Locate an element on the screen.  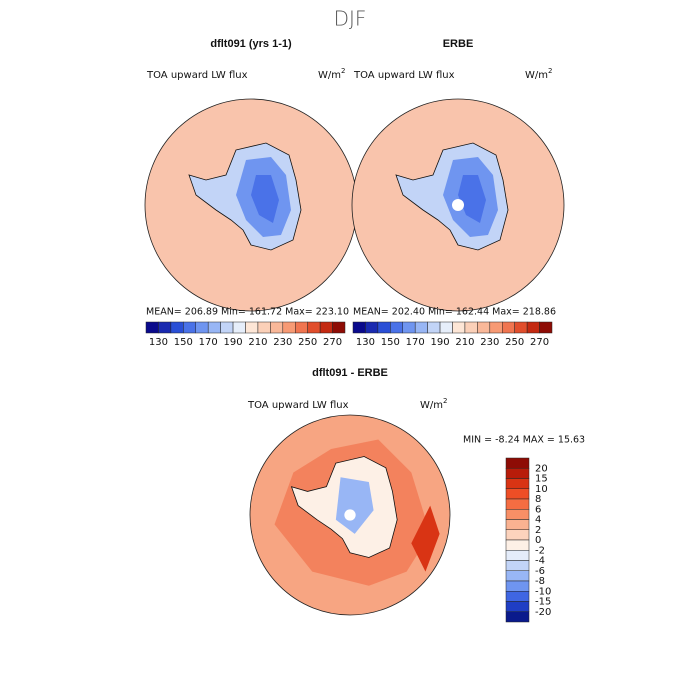
colorbar-label: 20 is located at coordinates (541, 468).